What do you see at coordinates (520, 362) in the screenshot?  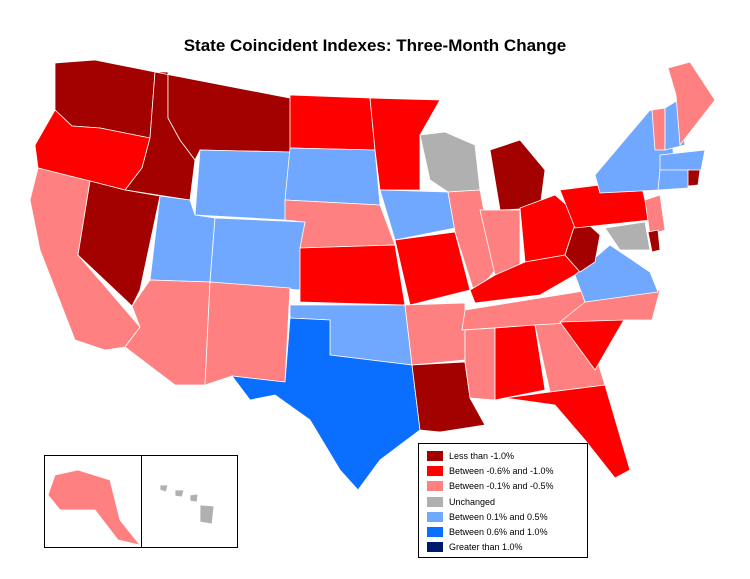 I see `state-al` at bounding box center [520, 362].